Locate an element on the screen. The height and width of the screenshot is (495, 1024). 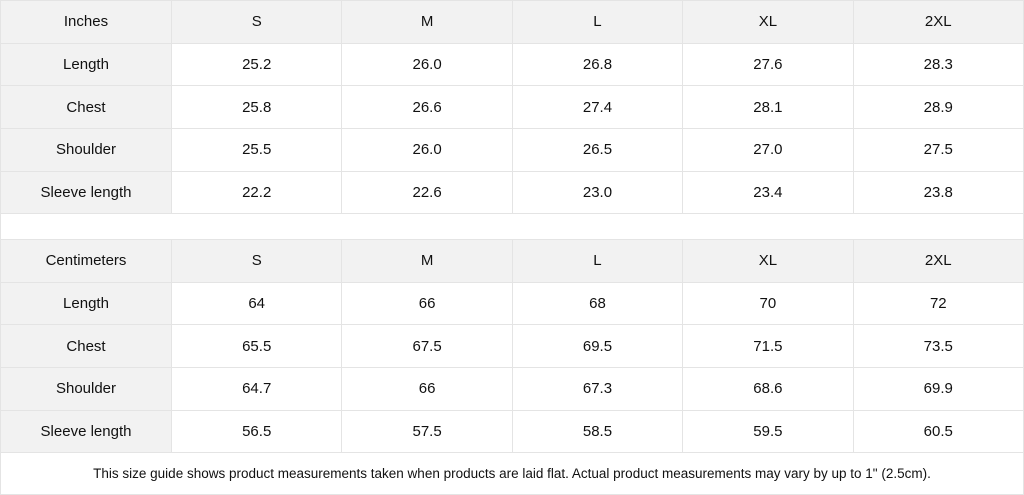
measurement-cell: 68 is located at coordinates (597, 303).